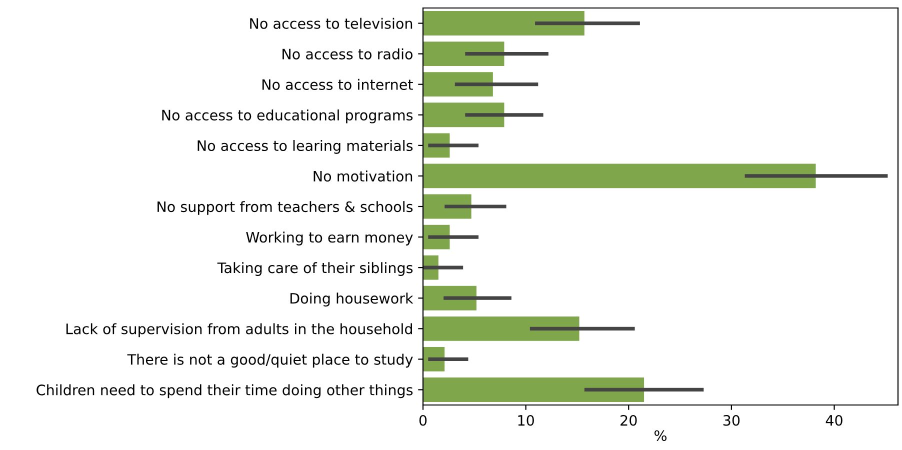 The image size is (902, 450). I want to click on y-tick-label: No support from teachers & schools, so click(285, 208).